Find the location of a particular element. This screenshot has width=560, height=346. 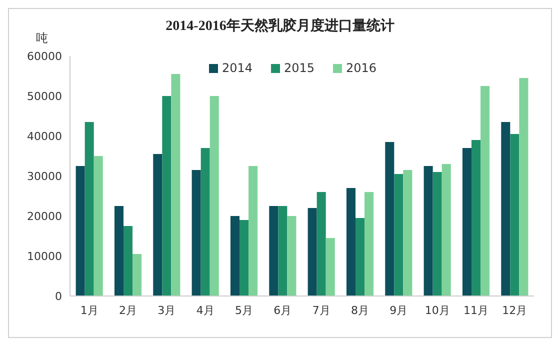

x-tick-label: 5月 is located at coordinates (244, 310).